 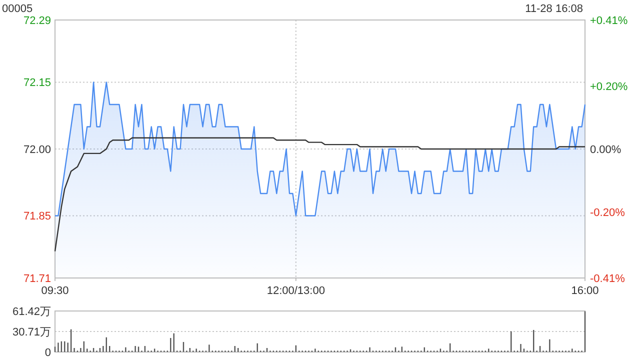 I want to click on y-tick-label: 0, so click(x=47, y=352).